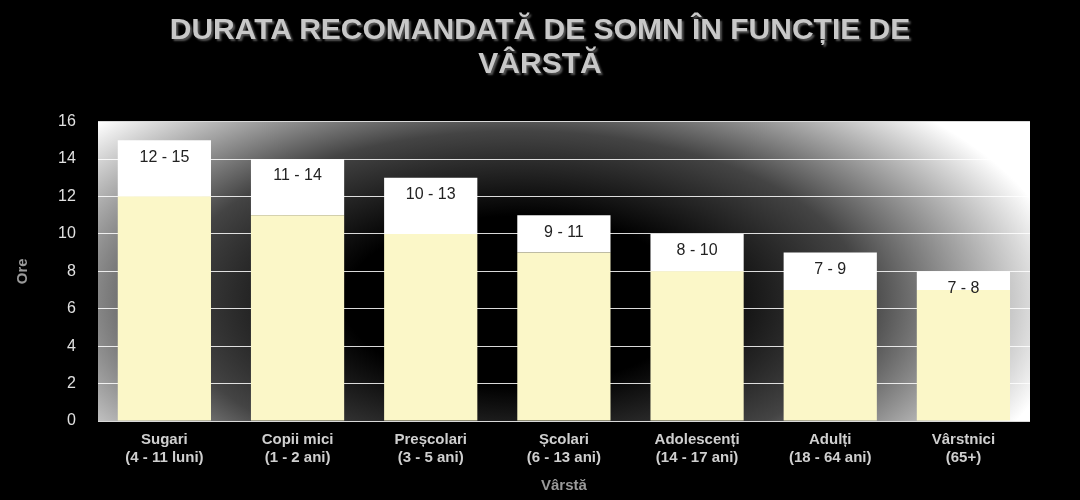 Image resolution: width=1080 pixels, height=500 pixels. What do you see at coordinates (540, 46) in the screenshot?
I see `chart-title: DURATA RECOMANDATĂ DE SOMN ÎN FUNCȚIE DE VÂRSTĂ` at bounding box center [540, 46].